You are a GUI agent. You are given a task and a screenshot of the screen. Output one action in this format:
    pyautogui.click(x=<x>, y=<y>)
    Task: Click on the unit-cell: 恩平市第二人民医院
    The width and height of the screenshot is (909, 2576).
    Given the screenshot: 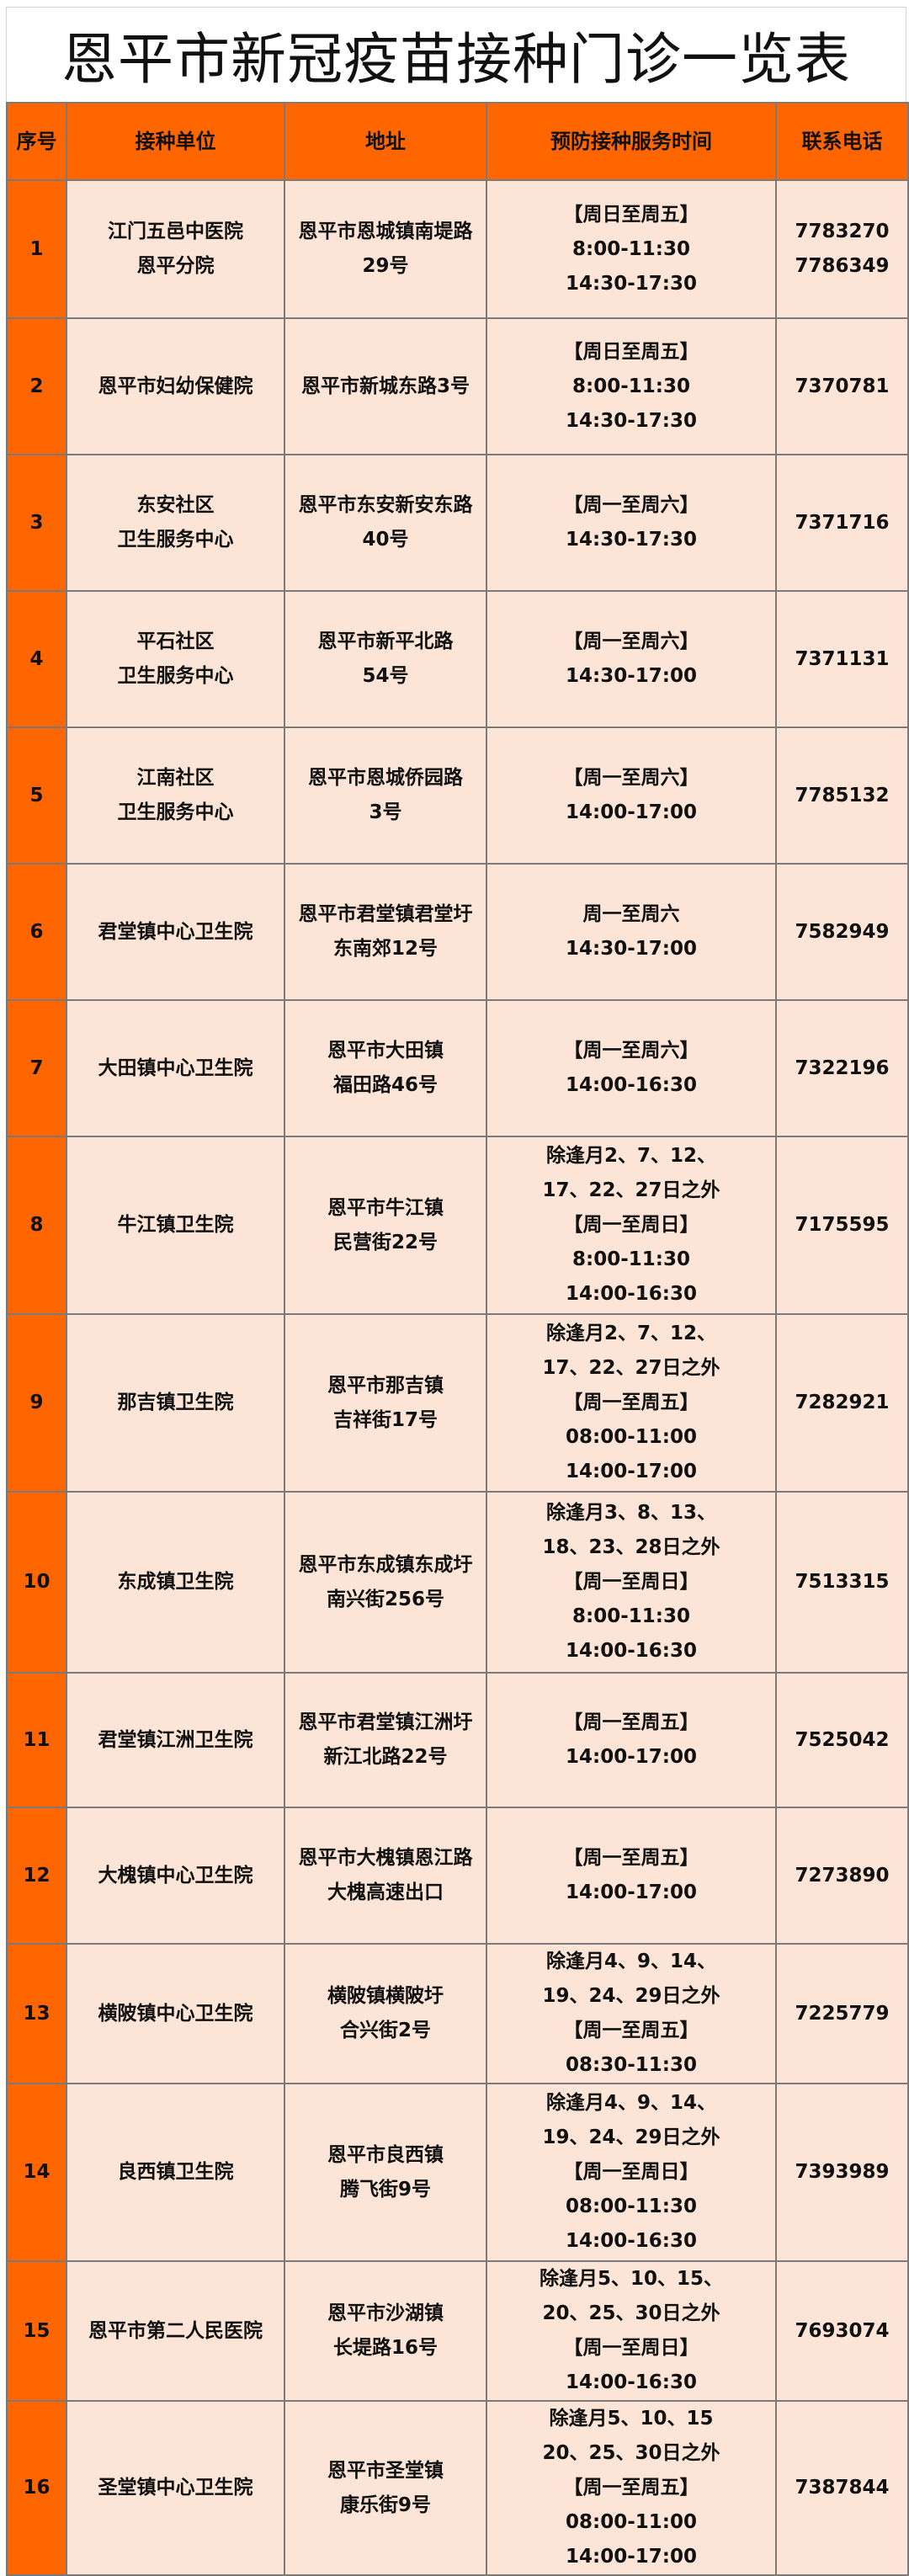 What is the action you would take?
    pyautogui.click(x=175, y=2331)
    